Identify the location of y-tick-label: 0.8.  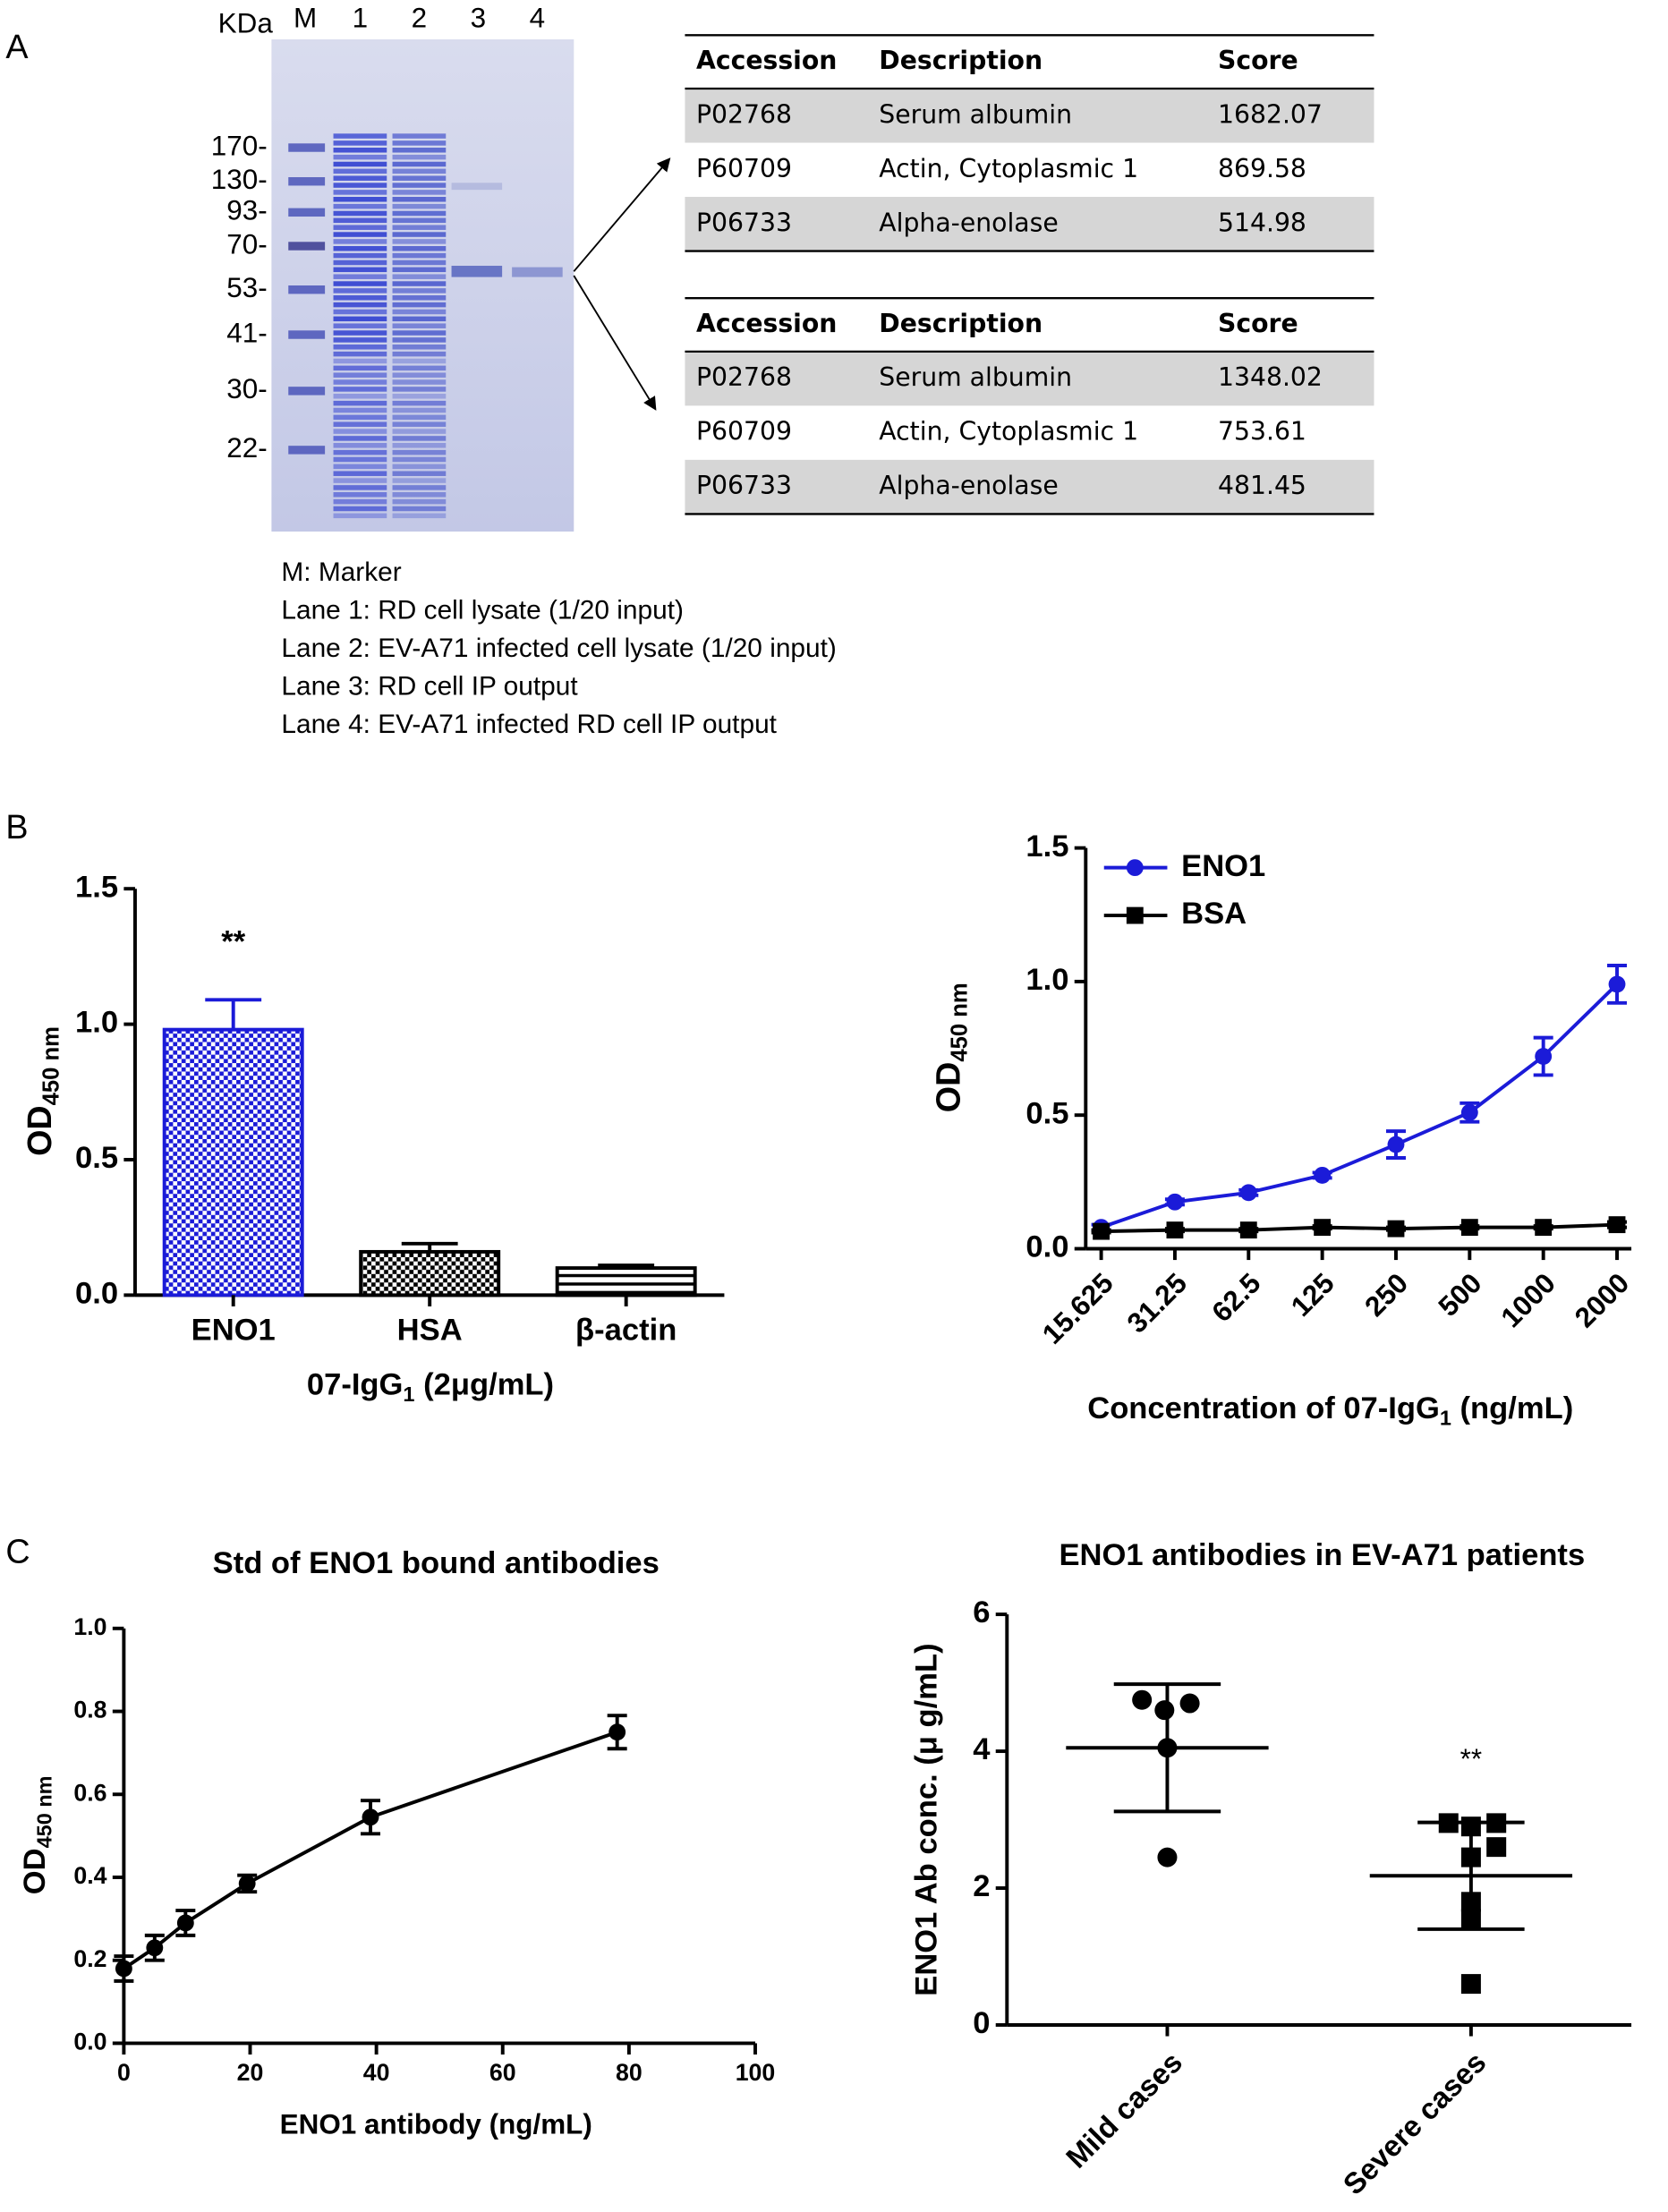
(89, 1710).